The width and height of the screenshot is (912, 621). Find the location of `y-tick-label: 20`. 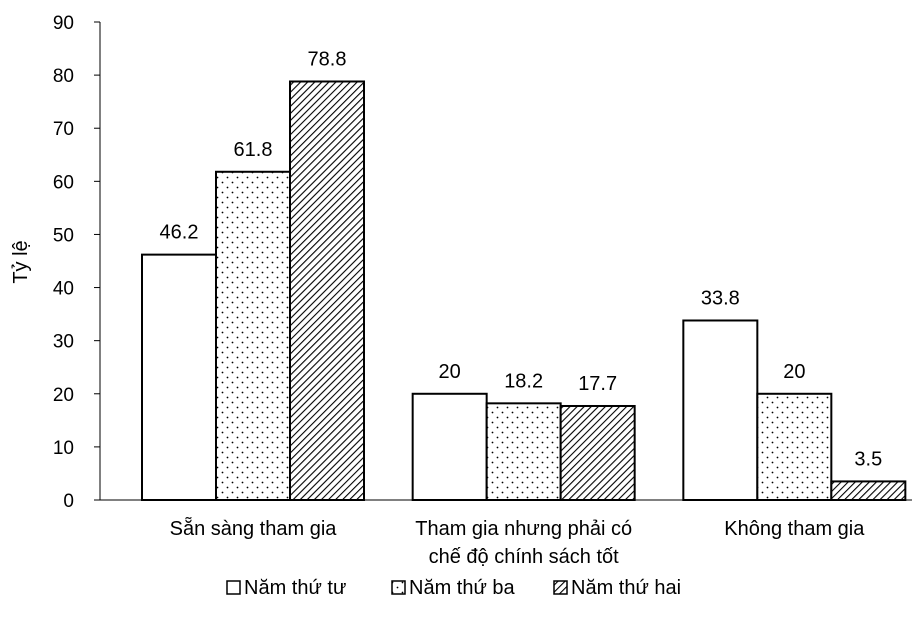

y-tick-label: 20 is located at coordinates (63, 395).